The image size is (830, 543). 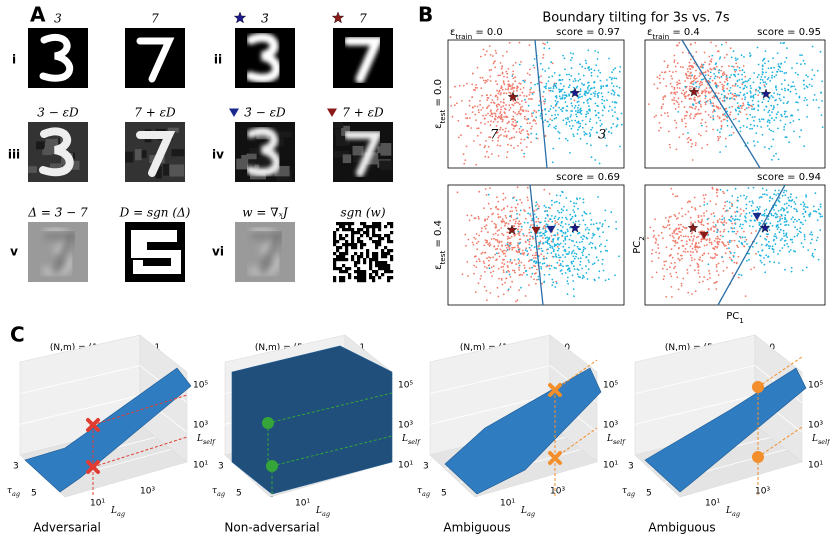 I want to click on digit-image, so click(x=155, y=252).